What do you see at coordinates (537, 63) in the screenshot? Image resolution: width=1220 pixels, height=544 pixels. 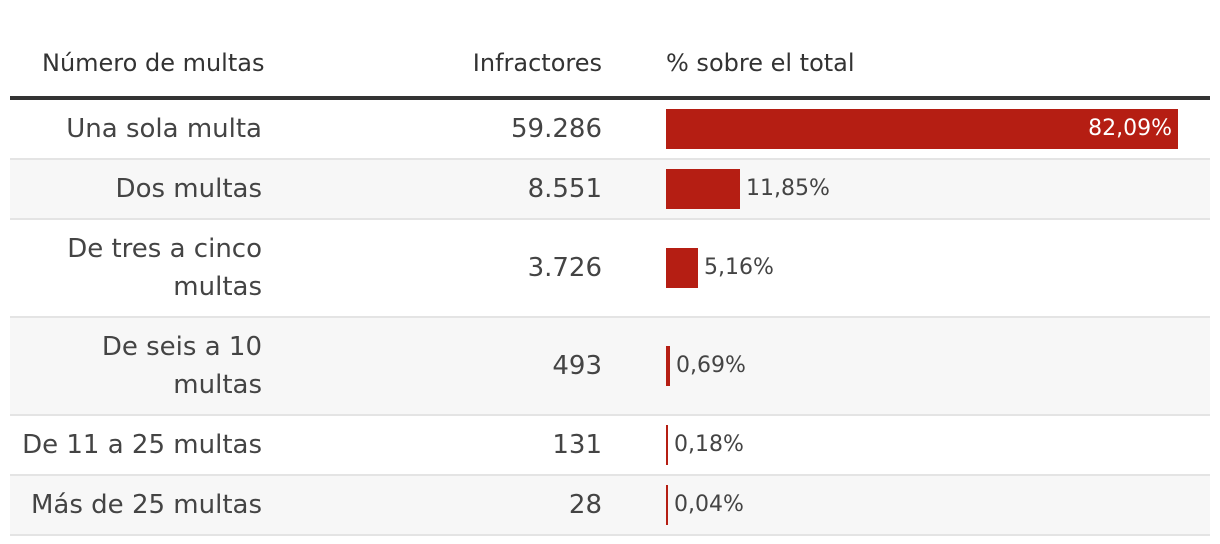 I see `header-offenders: Infractores` at bounding box center [537, 63].